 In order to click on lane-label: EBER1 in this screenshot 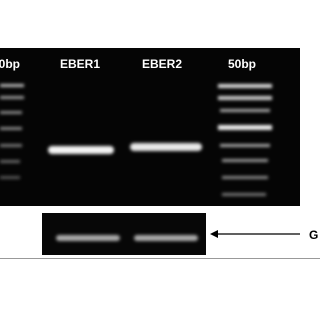, I will do `click(80, 64)`.